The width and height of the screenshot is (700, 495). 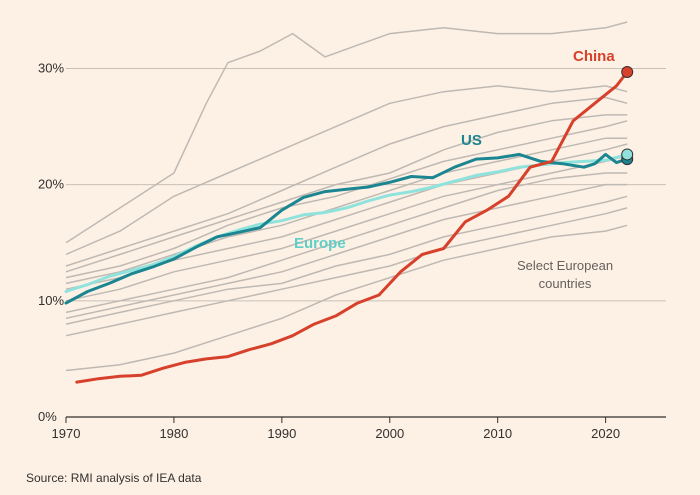 I want to click on x-tick-label: 2020, so click(x=605, y=433).